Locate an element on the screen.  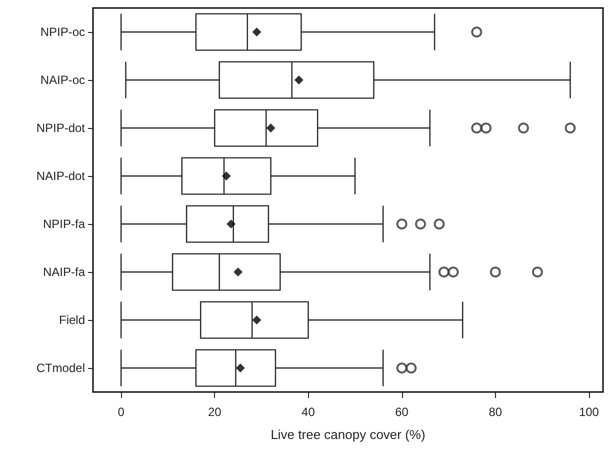
y-tick-label: NPIP-dot is located at coordinates (61, 128).